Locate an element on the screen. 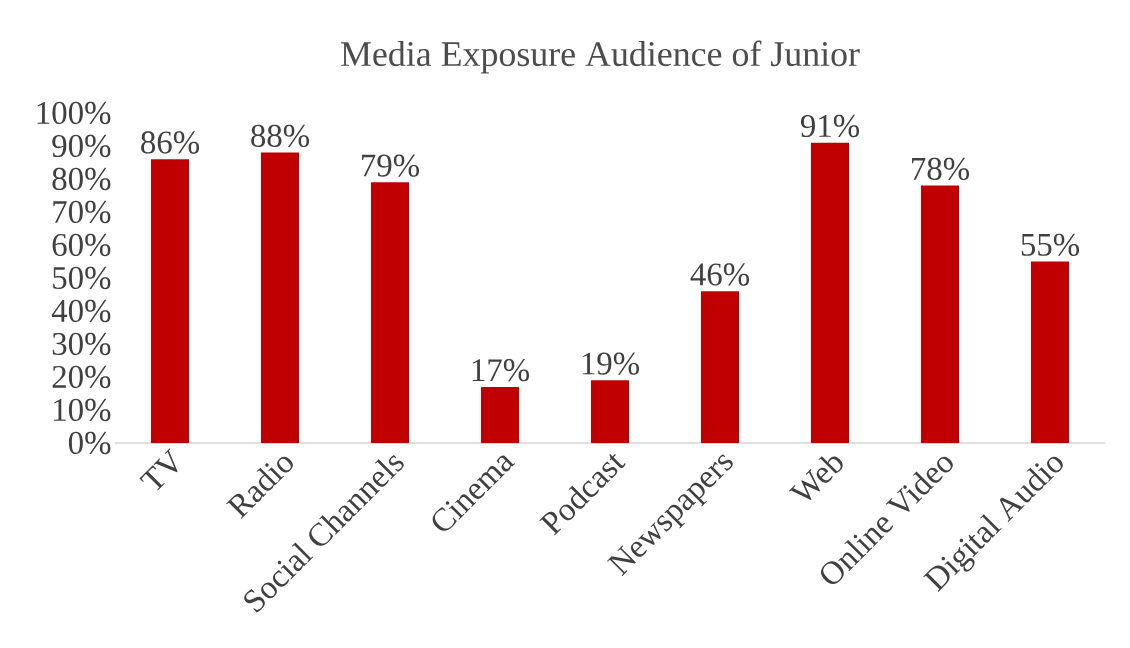 This screenshot has width=1130, height=648. y-tick-label: 100% is located at coordinates (74, 113).